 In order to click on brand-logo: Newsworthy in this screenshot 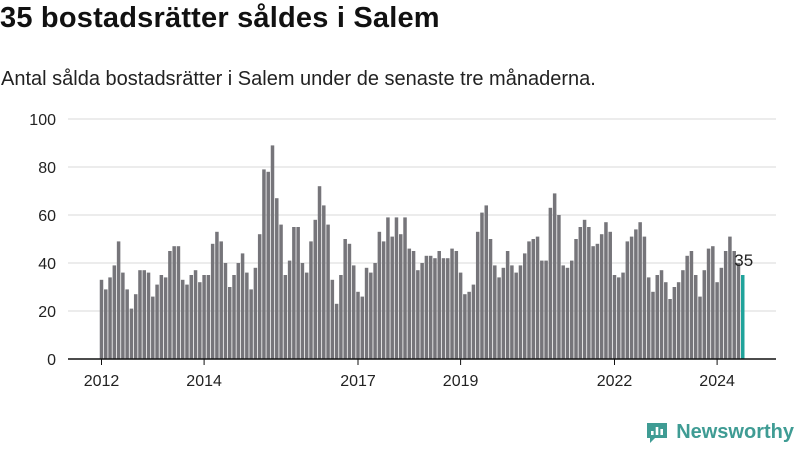, I will do `click(719, 432)`.